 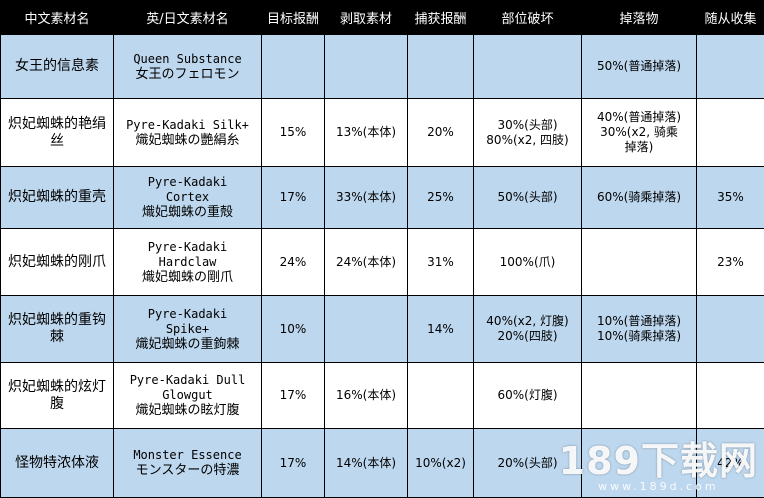 I want to click on cell-line: 10%(普通掉落), so click(x=639, y=321).